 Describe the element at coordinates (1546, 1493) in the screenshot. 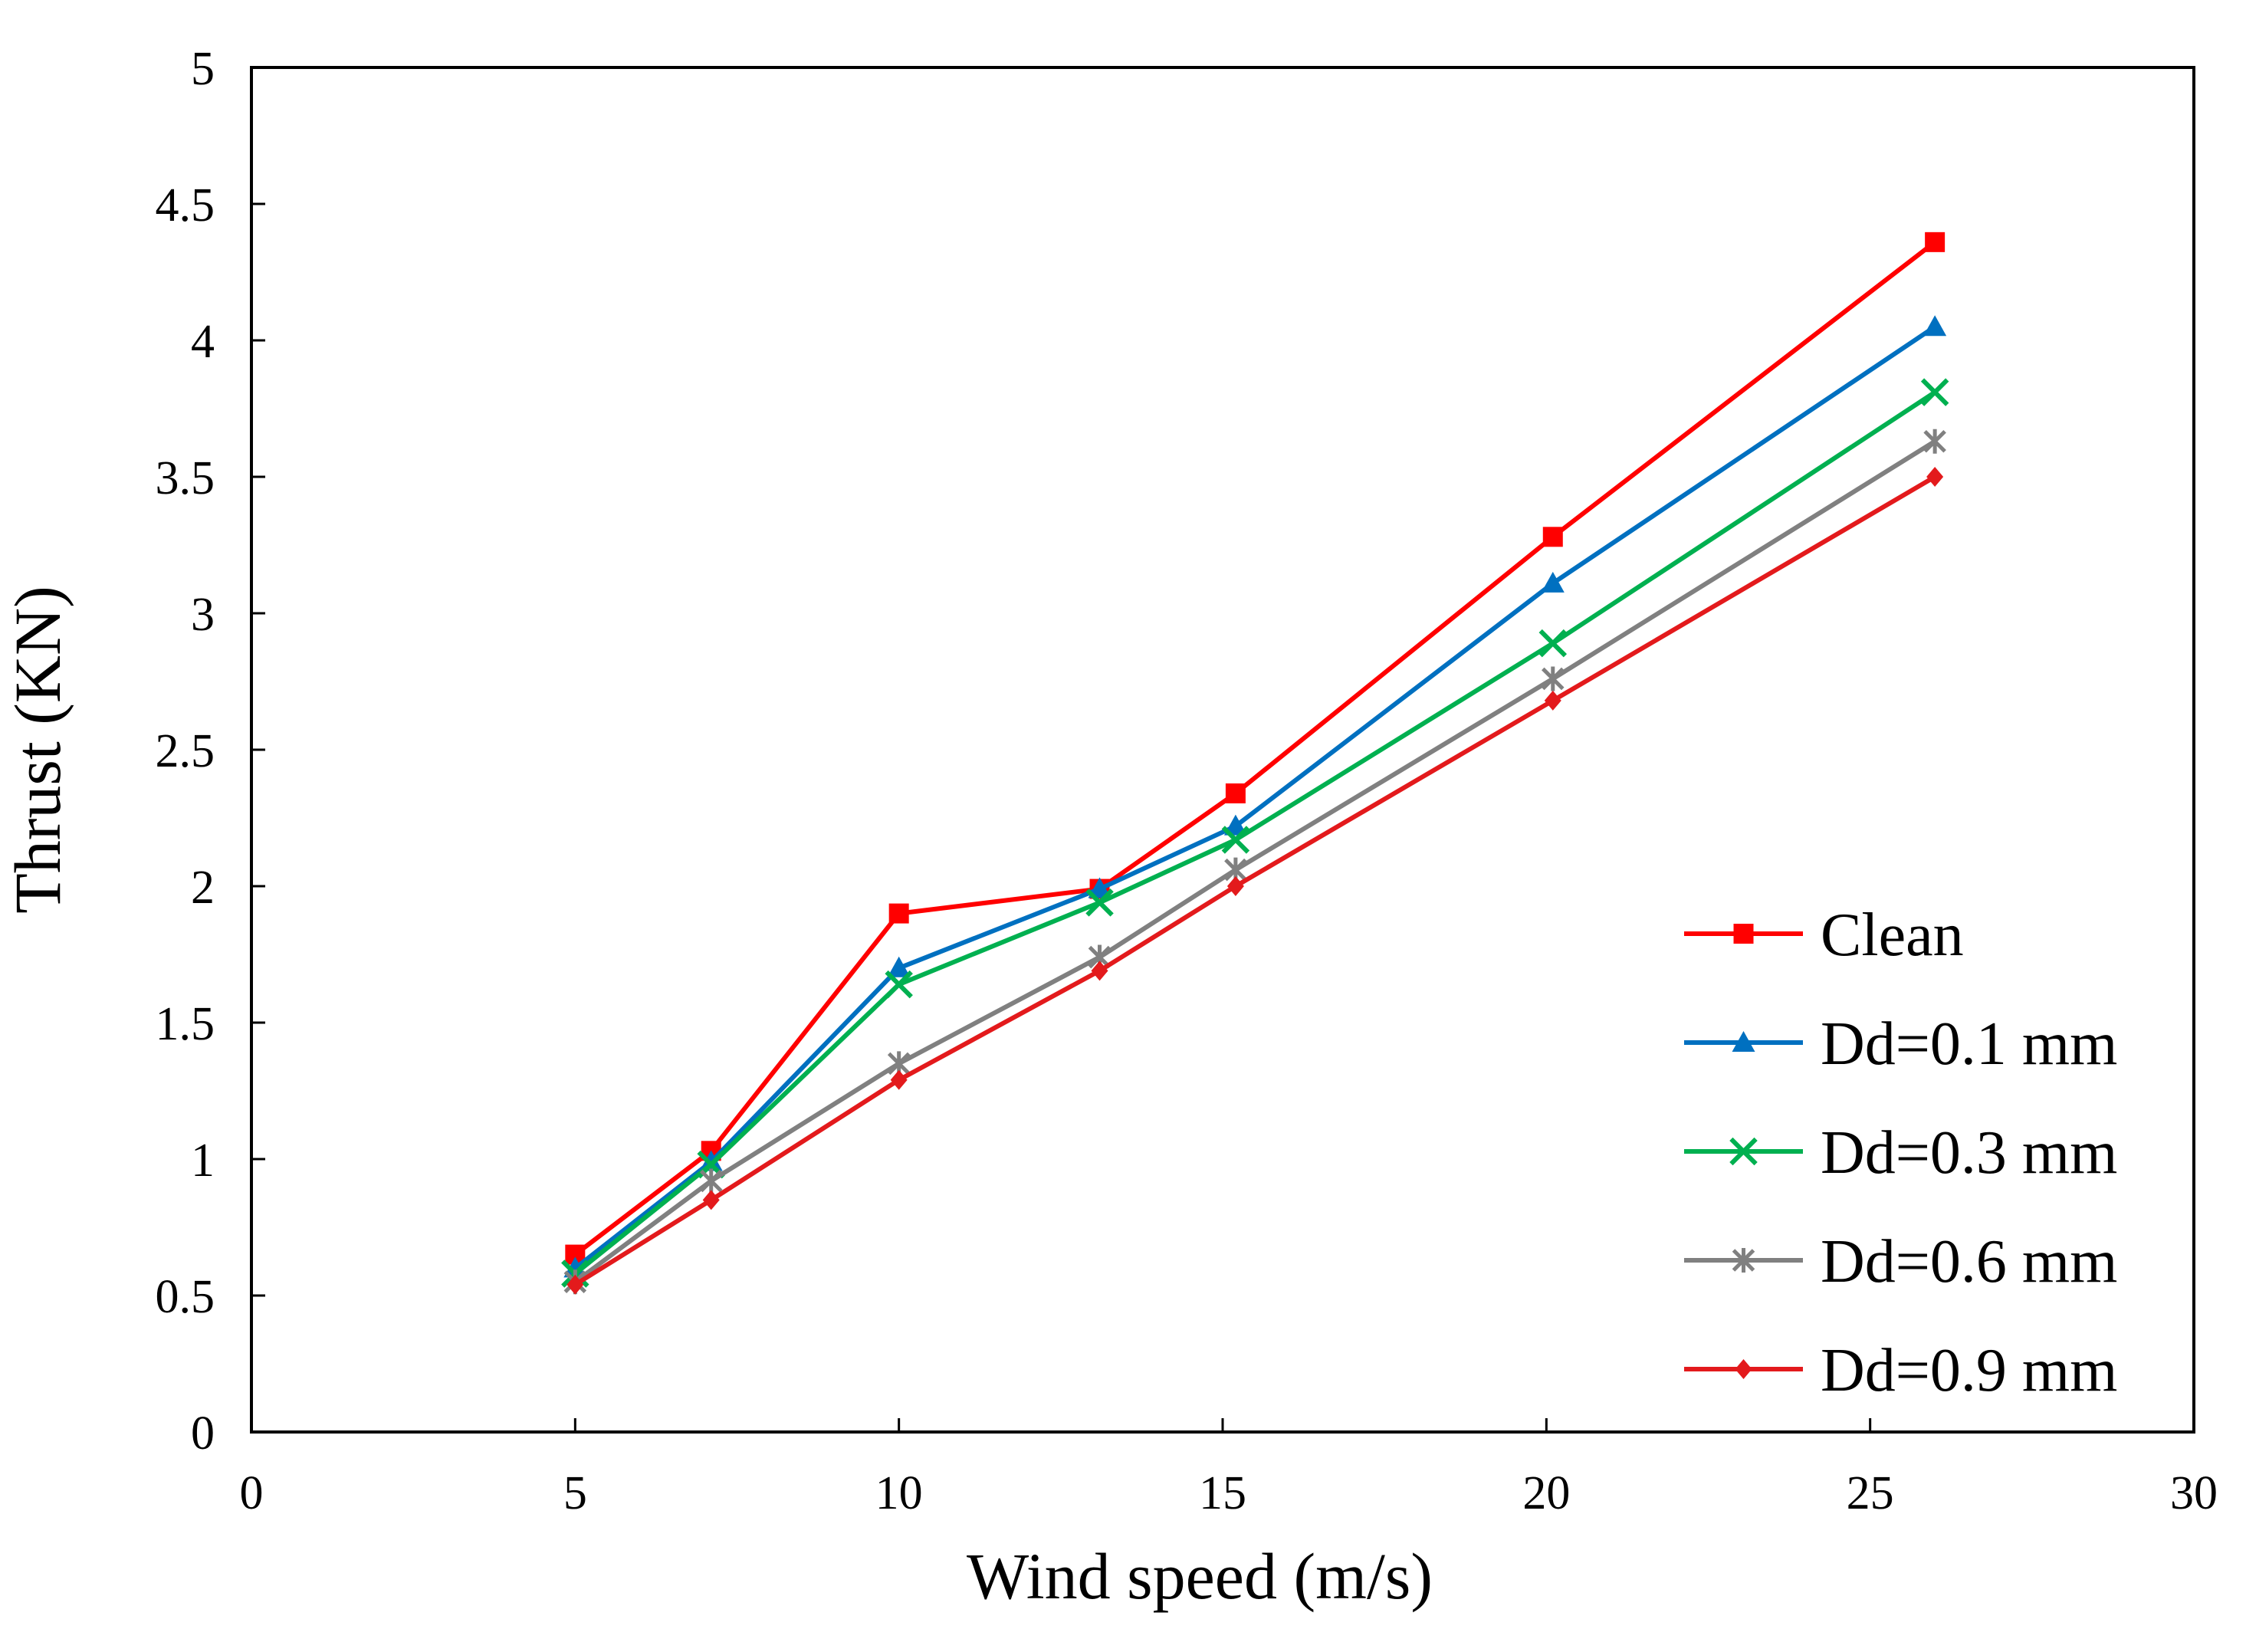

I see `x-tick-label: 20` at that location.